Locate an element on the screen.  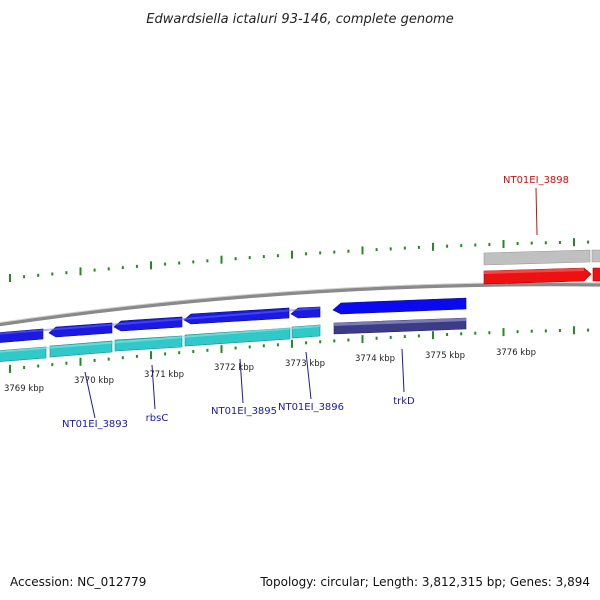
accession-text: Accession: NC_012779 is located at coordinates (78, 582).